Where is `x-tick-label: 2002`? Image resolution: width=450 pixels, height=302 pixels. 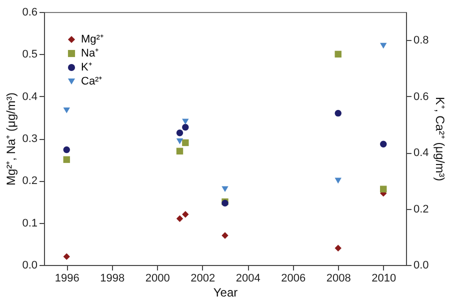 x-tick-label: 2002 is located at coordinates (203, 278).